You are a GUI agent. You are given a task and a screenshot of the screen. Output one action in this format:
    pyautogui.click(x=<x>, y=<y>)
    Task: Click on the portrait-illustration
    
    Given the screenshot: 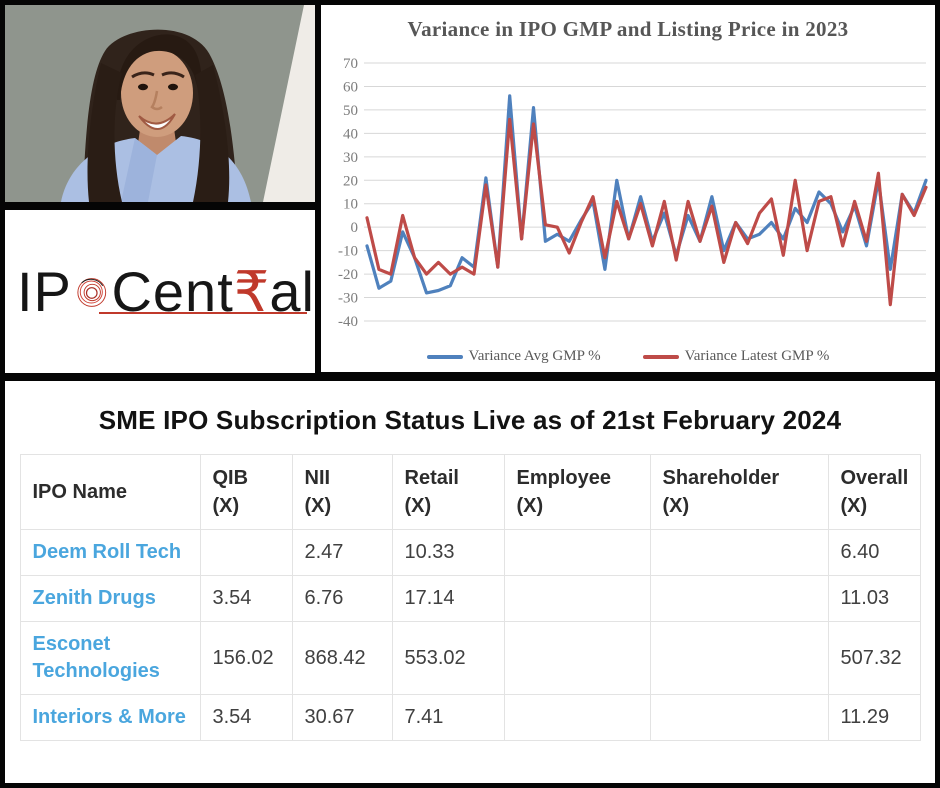 What is the action you would take?
    pyautogui.click(x=160, y=103)
    